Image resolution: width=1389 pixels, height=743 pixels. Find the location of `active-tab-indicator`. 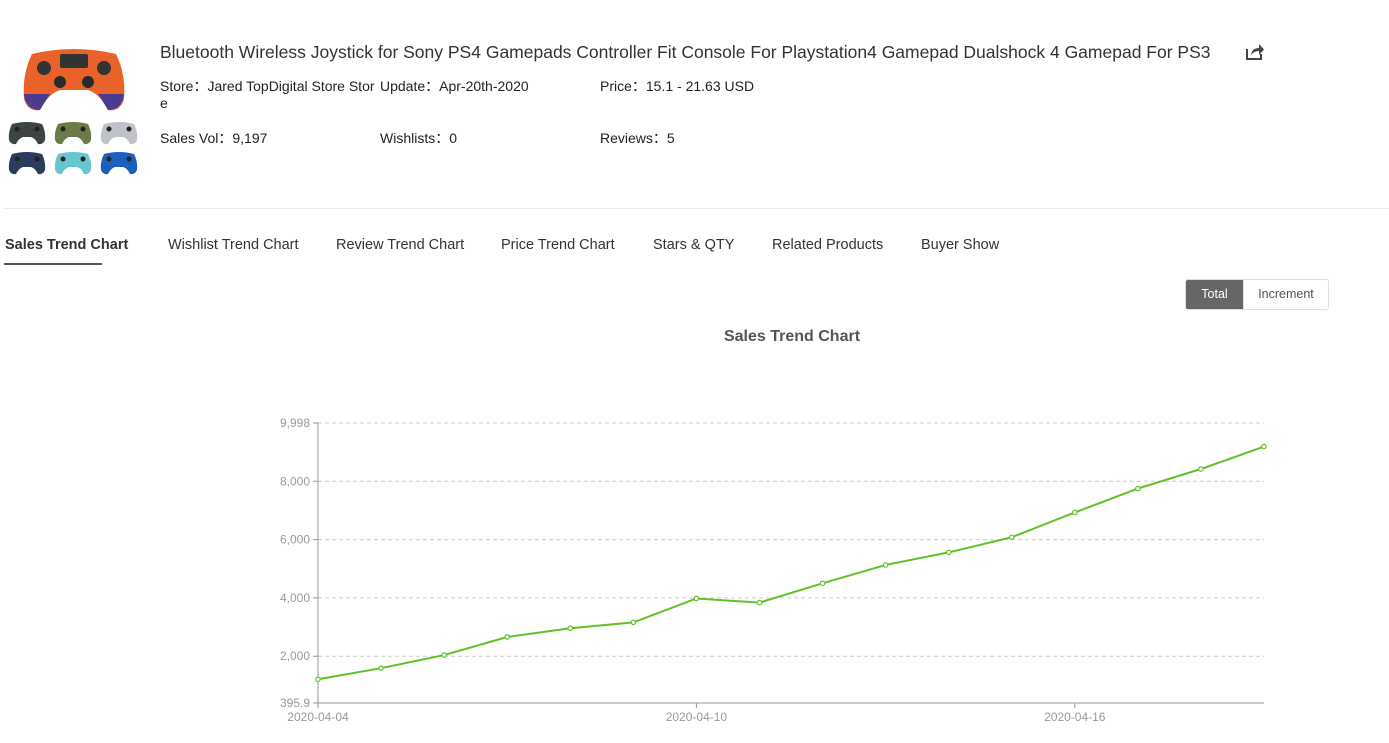

active-tab-indicator is located at coordinates (53, 264).